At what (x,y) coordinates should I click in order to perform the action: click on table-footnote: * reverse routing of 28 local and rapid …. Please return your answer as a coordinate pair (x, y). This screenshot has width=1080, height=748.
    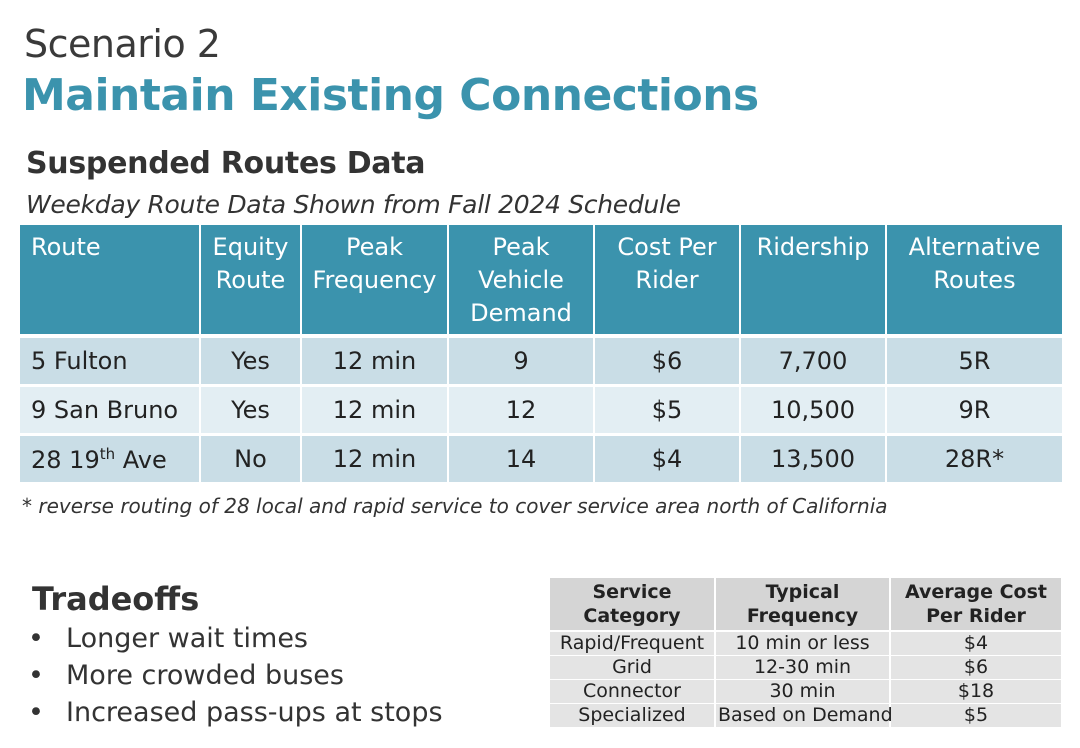
    Looking at the image, I should click on (455, 506).